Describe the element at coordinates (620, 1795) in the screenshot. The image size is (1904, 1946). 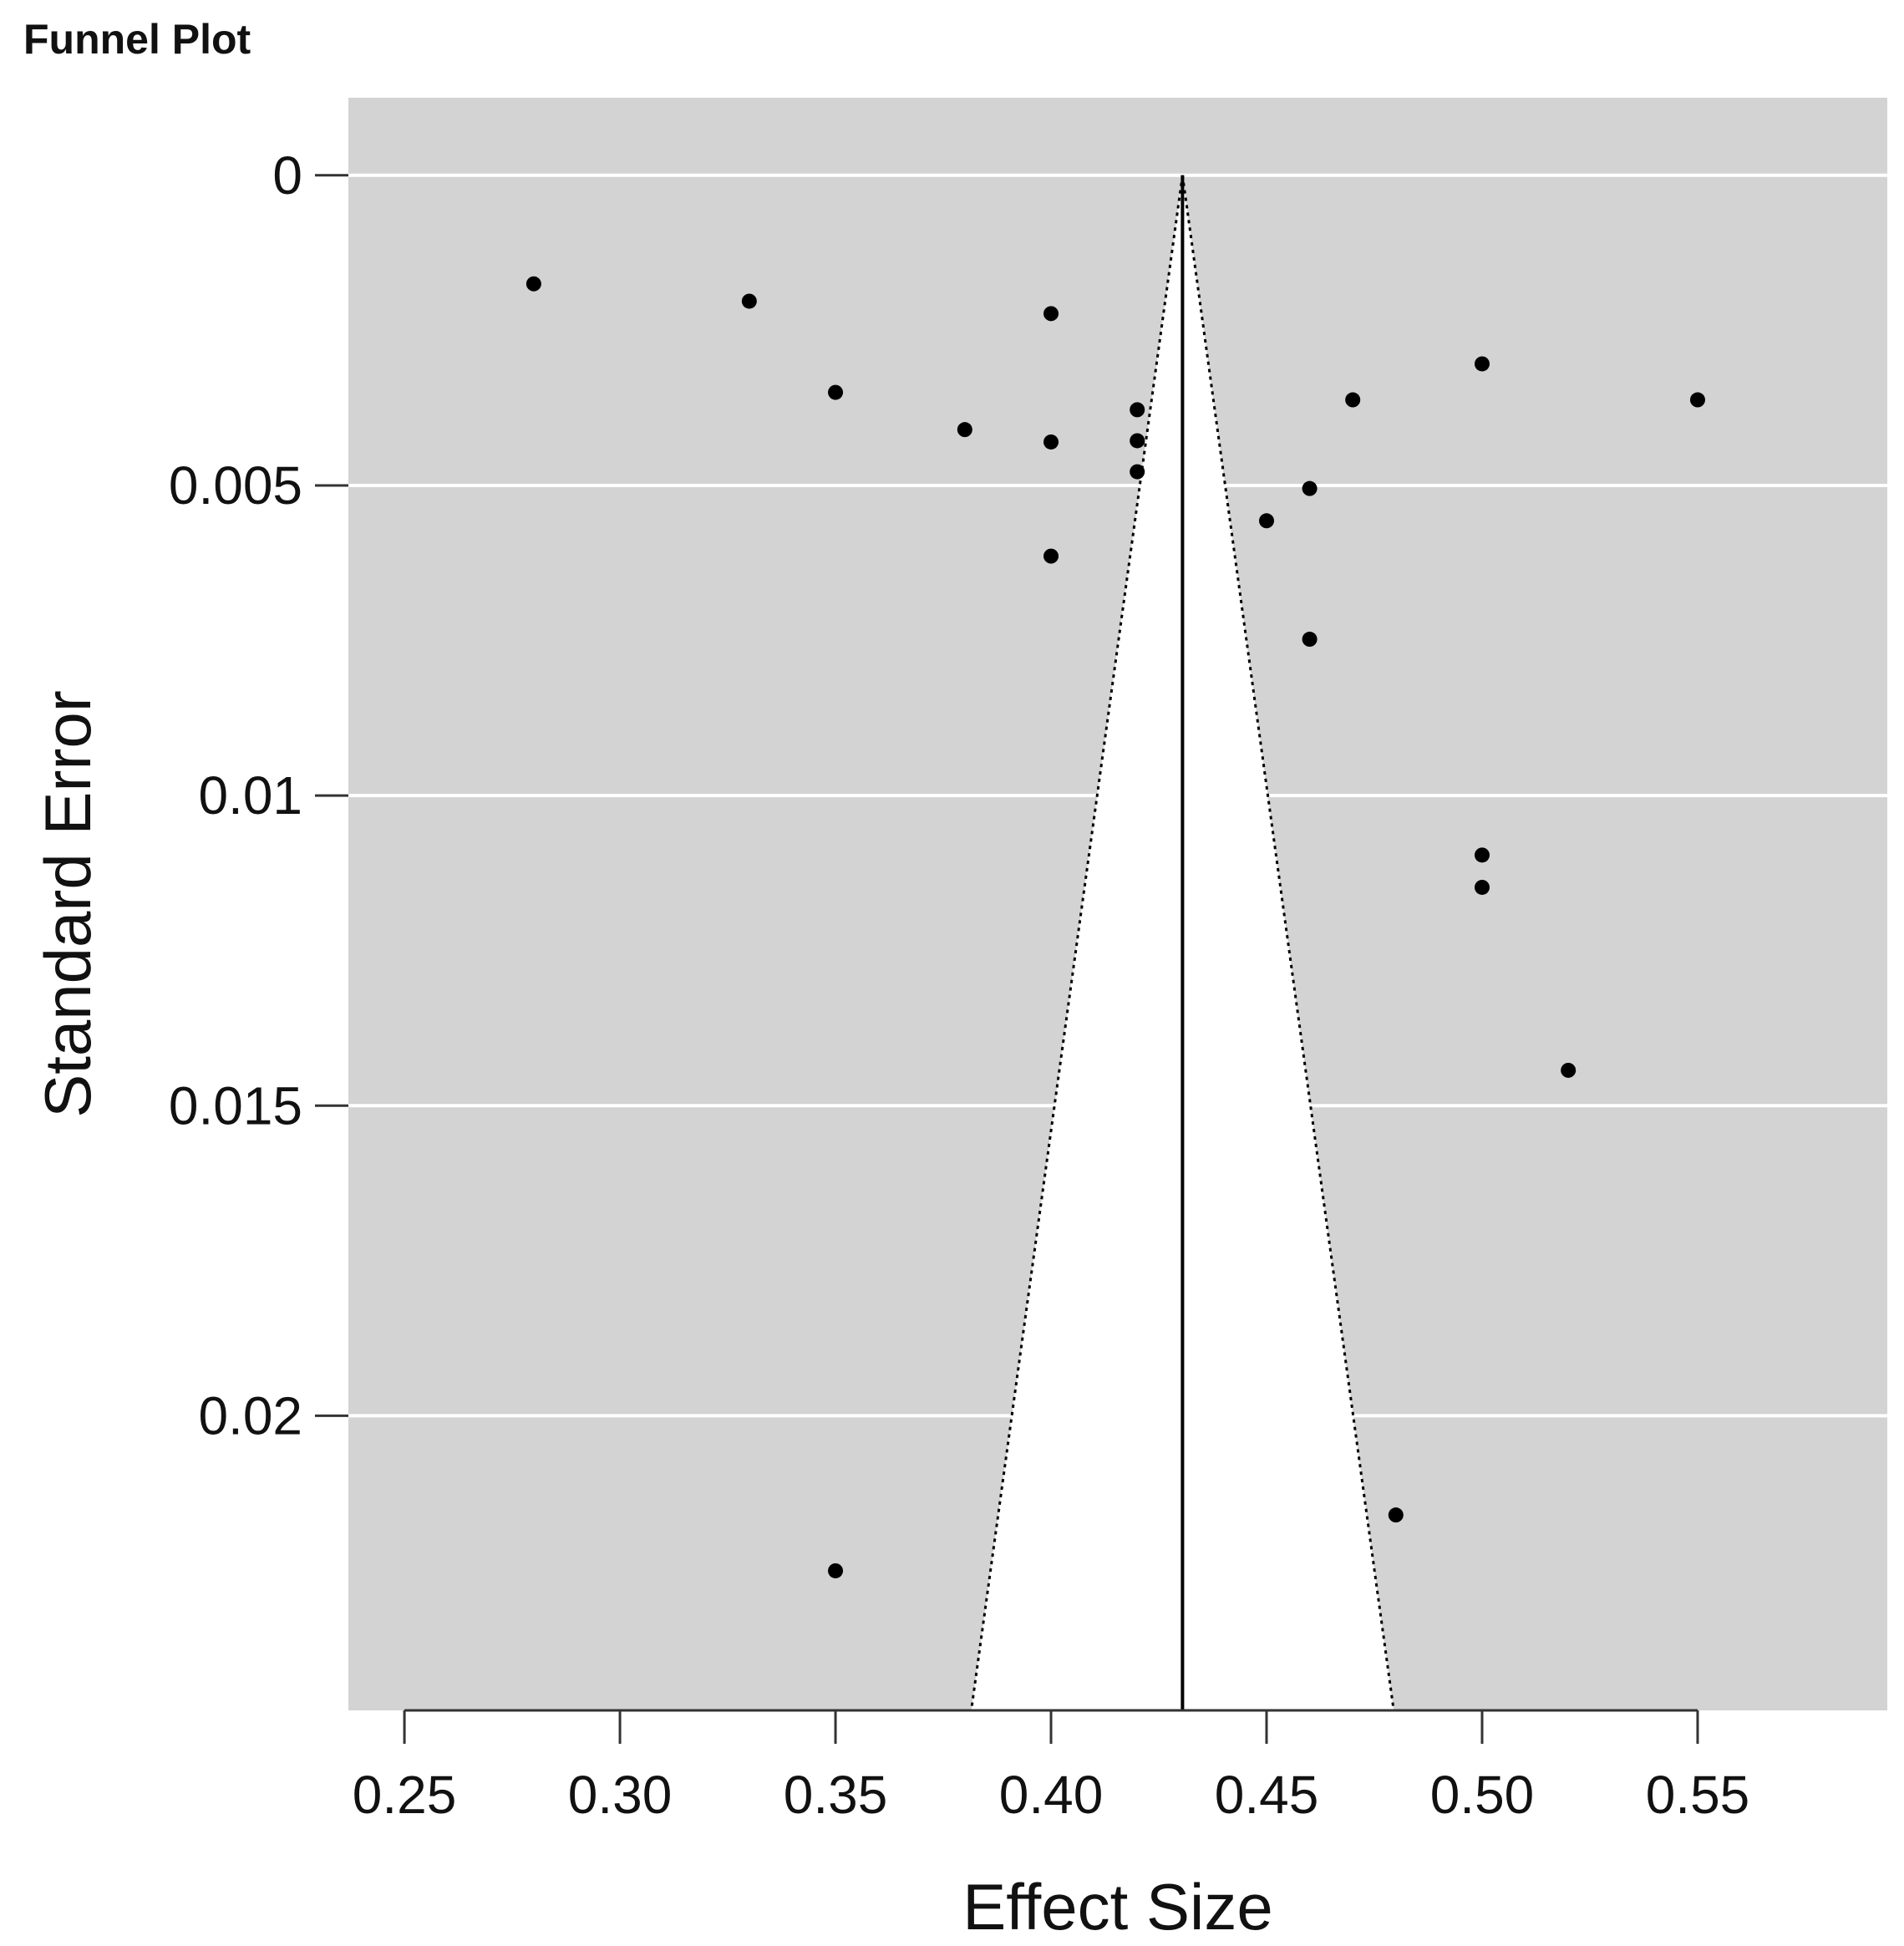
I see `x-tick-label: 0.30` at that location.